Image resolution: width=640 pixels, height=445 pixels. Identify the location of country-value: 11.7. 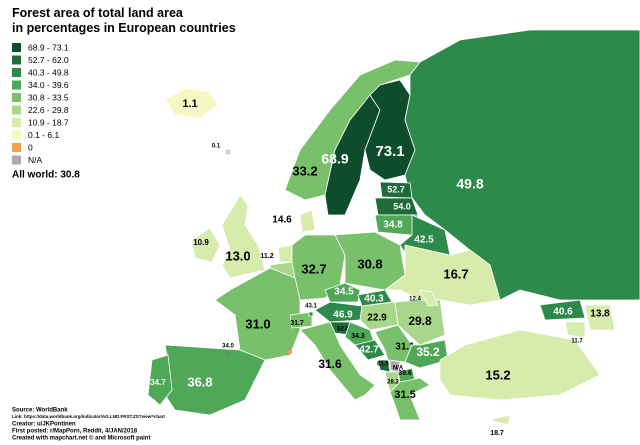
(577, 342).